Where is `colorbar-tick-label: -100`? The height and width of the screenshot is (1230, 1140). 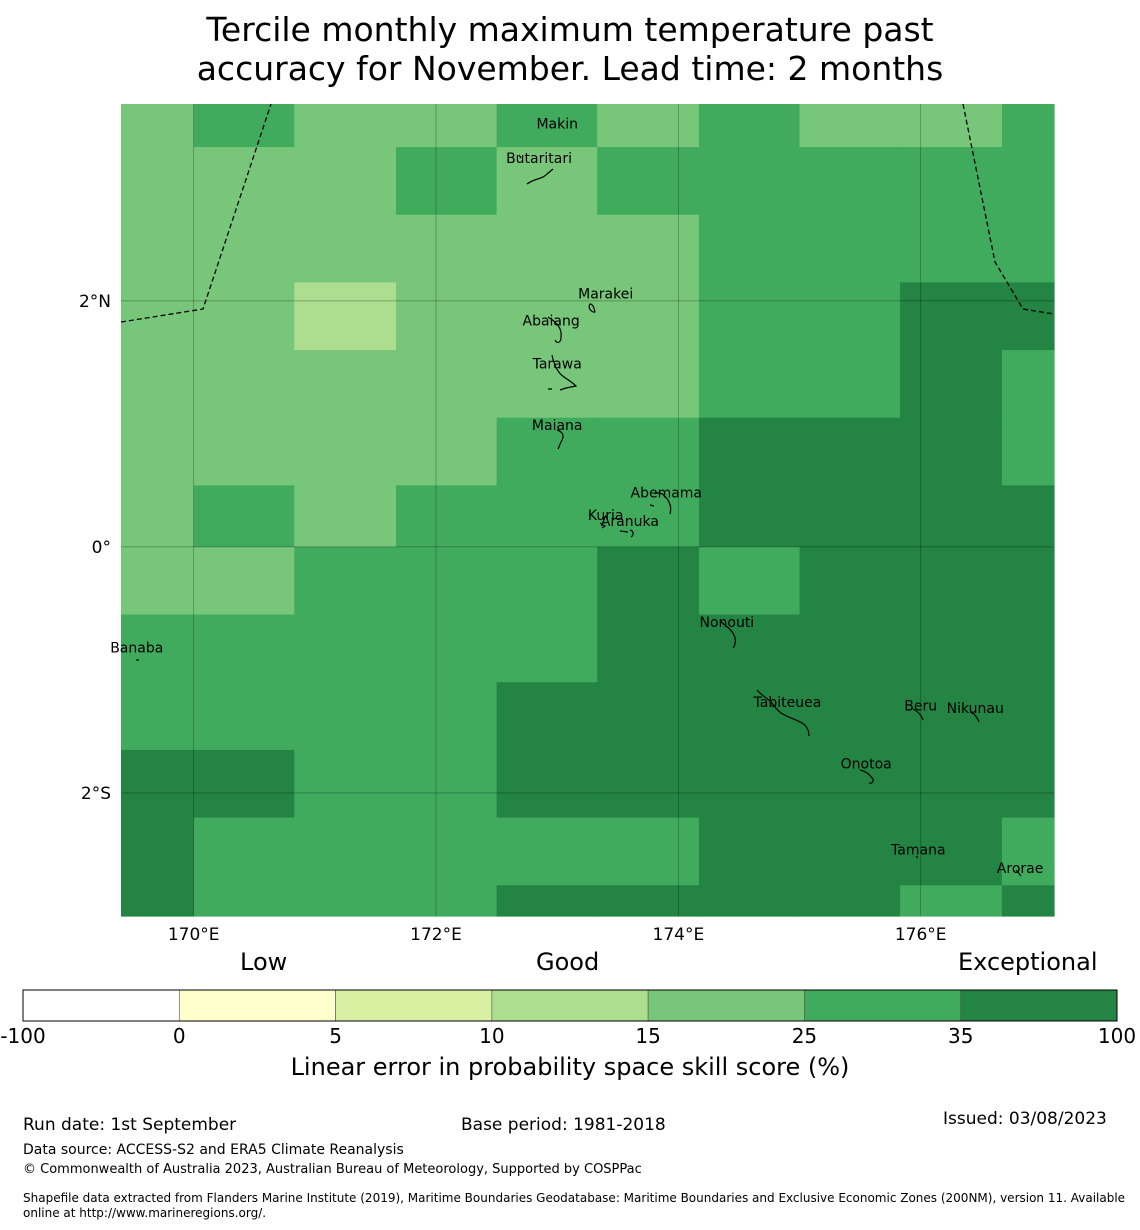
colorbar-tick-label: -100 is located at coordinates (23, 1036).